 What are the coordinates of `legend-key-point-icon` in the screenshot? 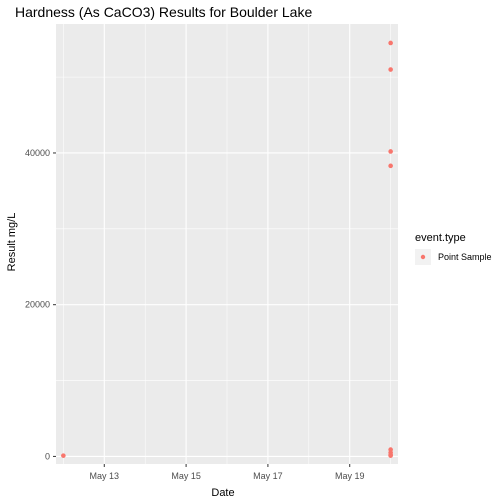 It's located at (423, 257).